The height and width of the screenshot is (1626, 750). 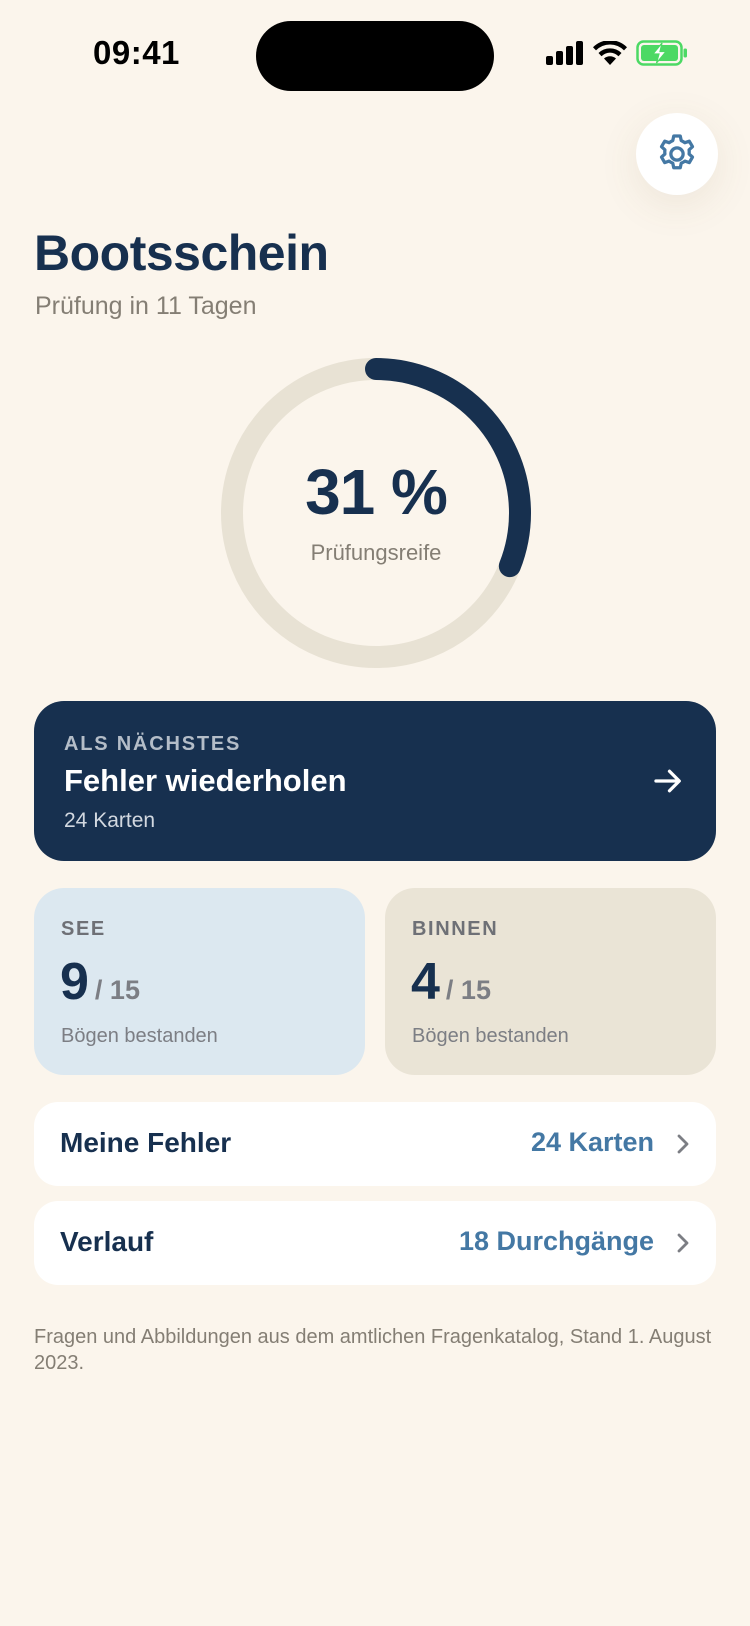 I want to click on see-total: / 15, so click(x=117, y=990).